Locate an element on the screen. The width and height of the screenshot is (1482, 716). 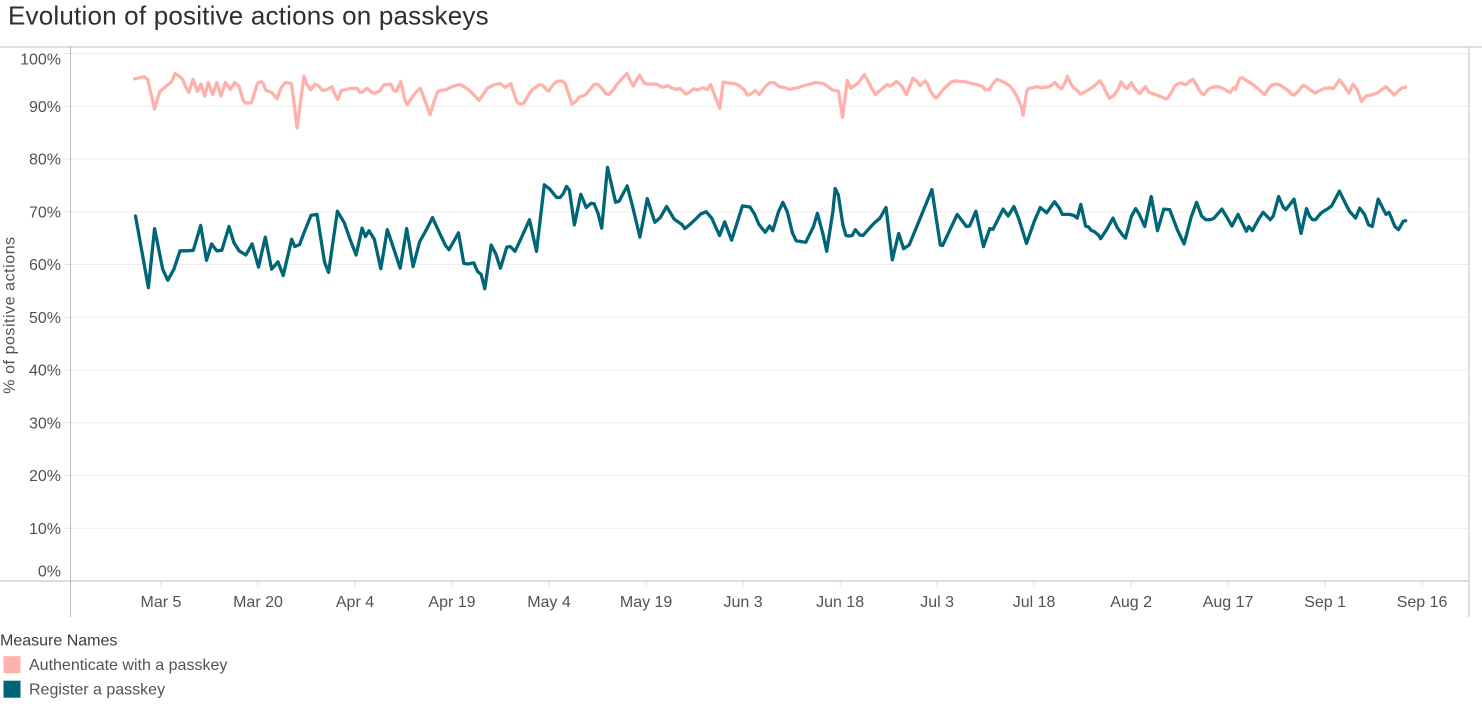
svg-text: 100% is located at coordinates (40, 60).